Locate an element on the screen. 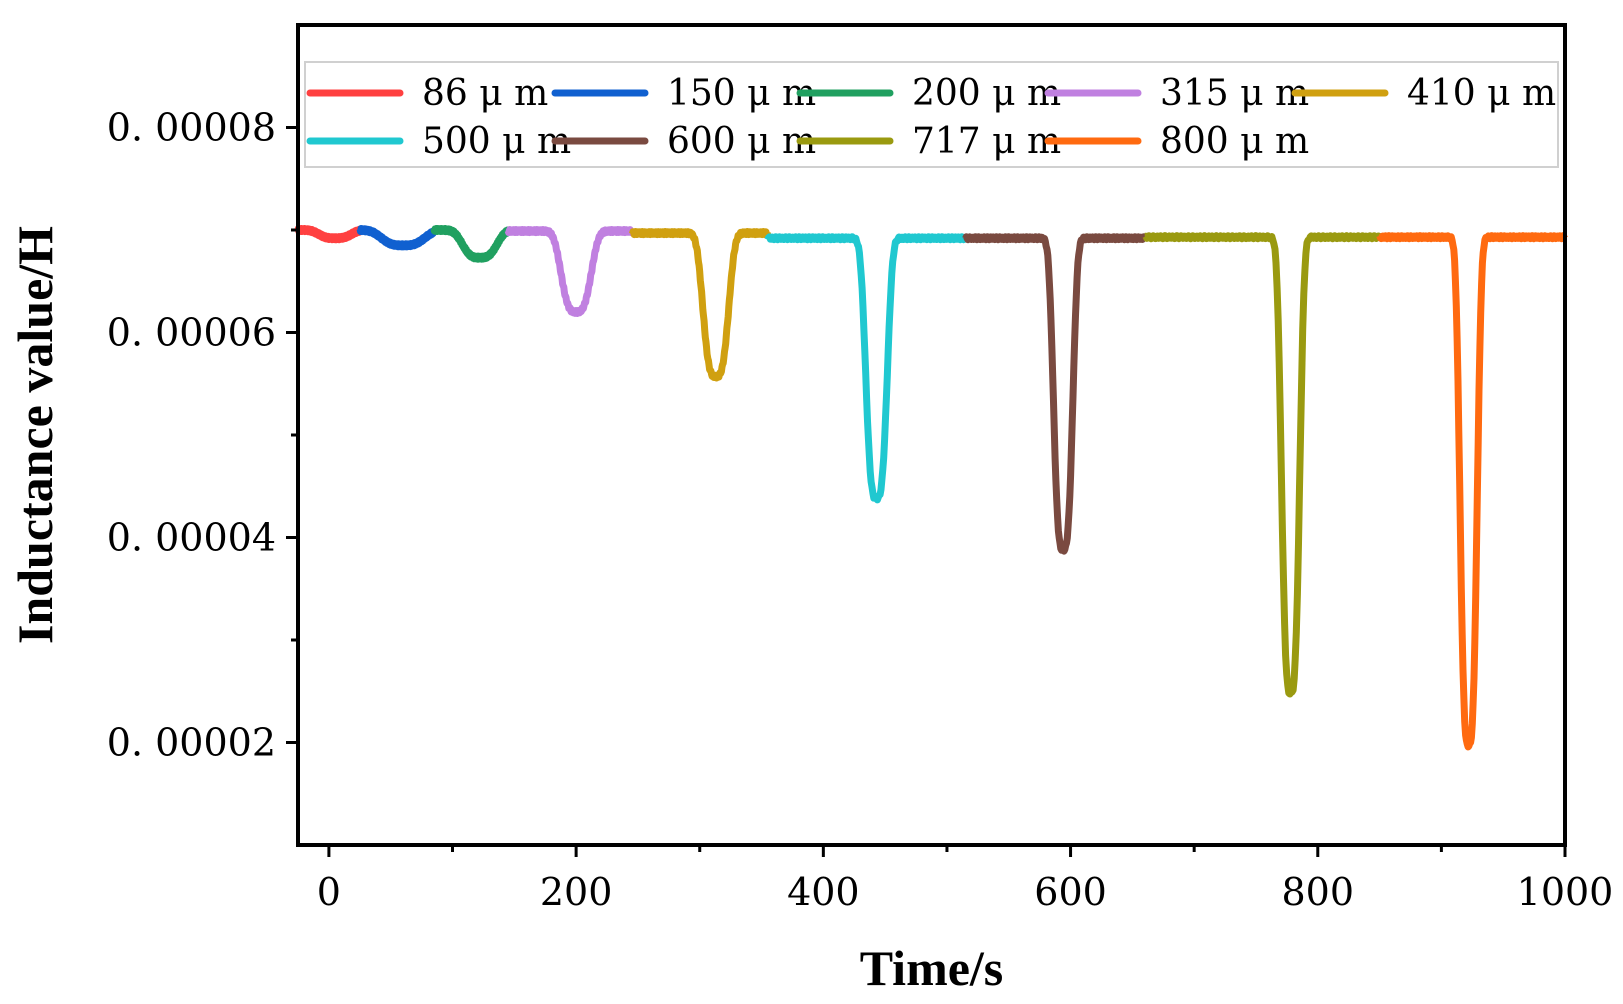  x-tick-label: 1000 is located at coordinates (1565, 892).